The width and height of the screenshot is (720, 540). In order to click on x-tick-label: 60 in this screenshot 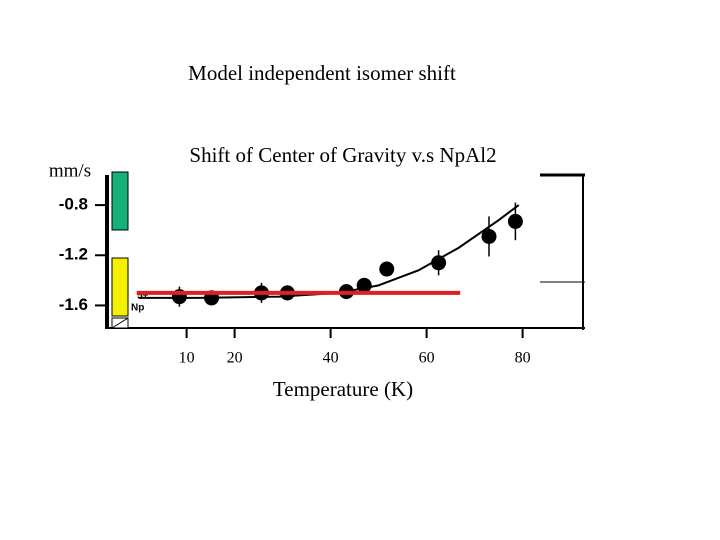, I will do `click(427, 358)`.